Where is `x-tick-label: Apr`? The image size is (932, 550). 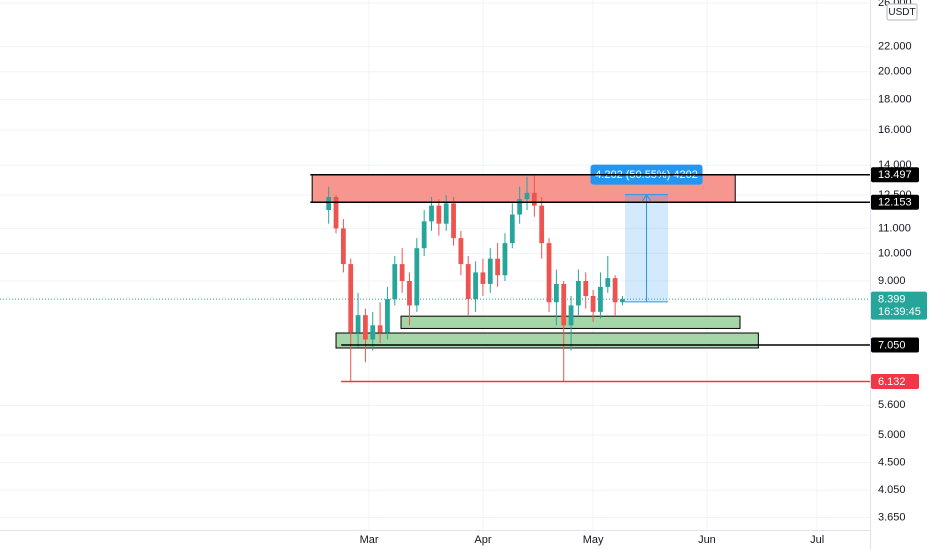 x-tick-label: Apr is located at coordinates (482, 540).